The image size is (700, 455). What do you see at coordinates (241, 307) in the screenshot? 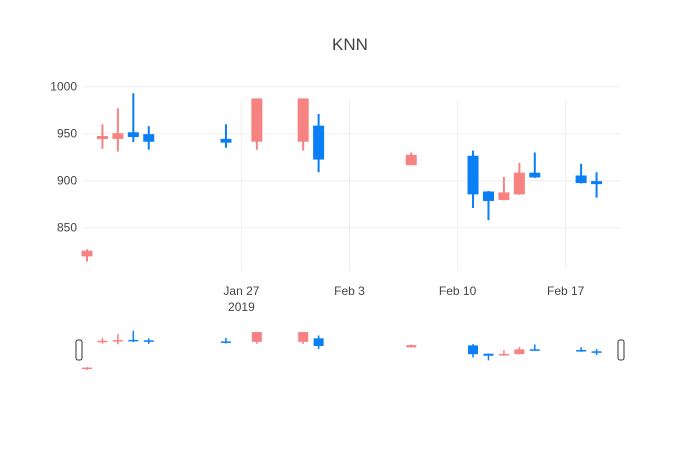
I see `x-tick-sublabel: 2019` at bounding box center [241, 307].